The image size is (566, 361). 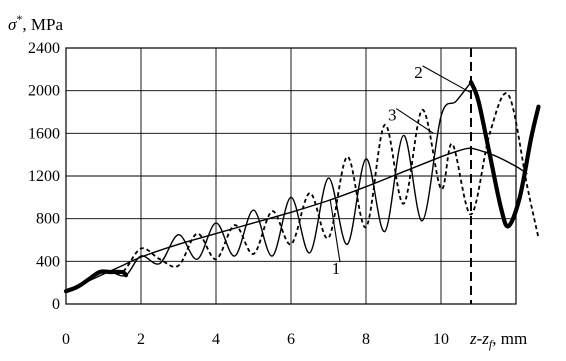 What do you see at coordinates (418, 72) in the screenshot?
I see `annotation-label-2: 2` at bounding box center [418, 72].